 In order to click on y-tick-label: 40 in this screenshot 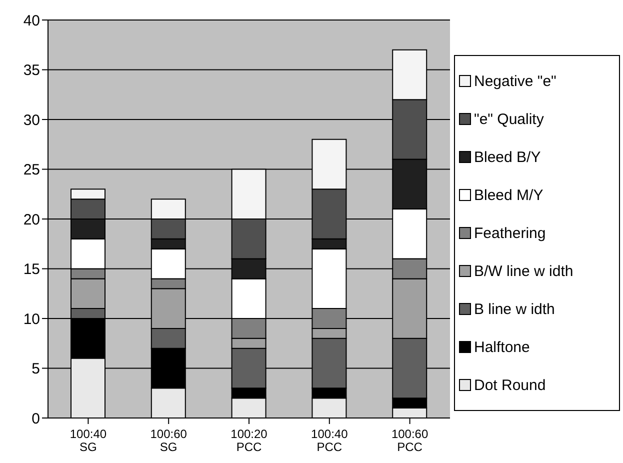, I will do `click(31, 21)`.